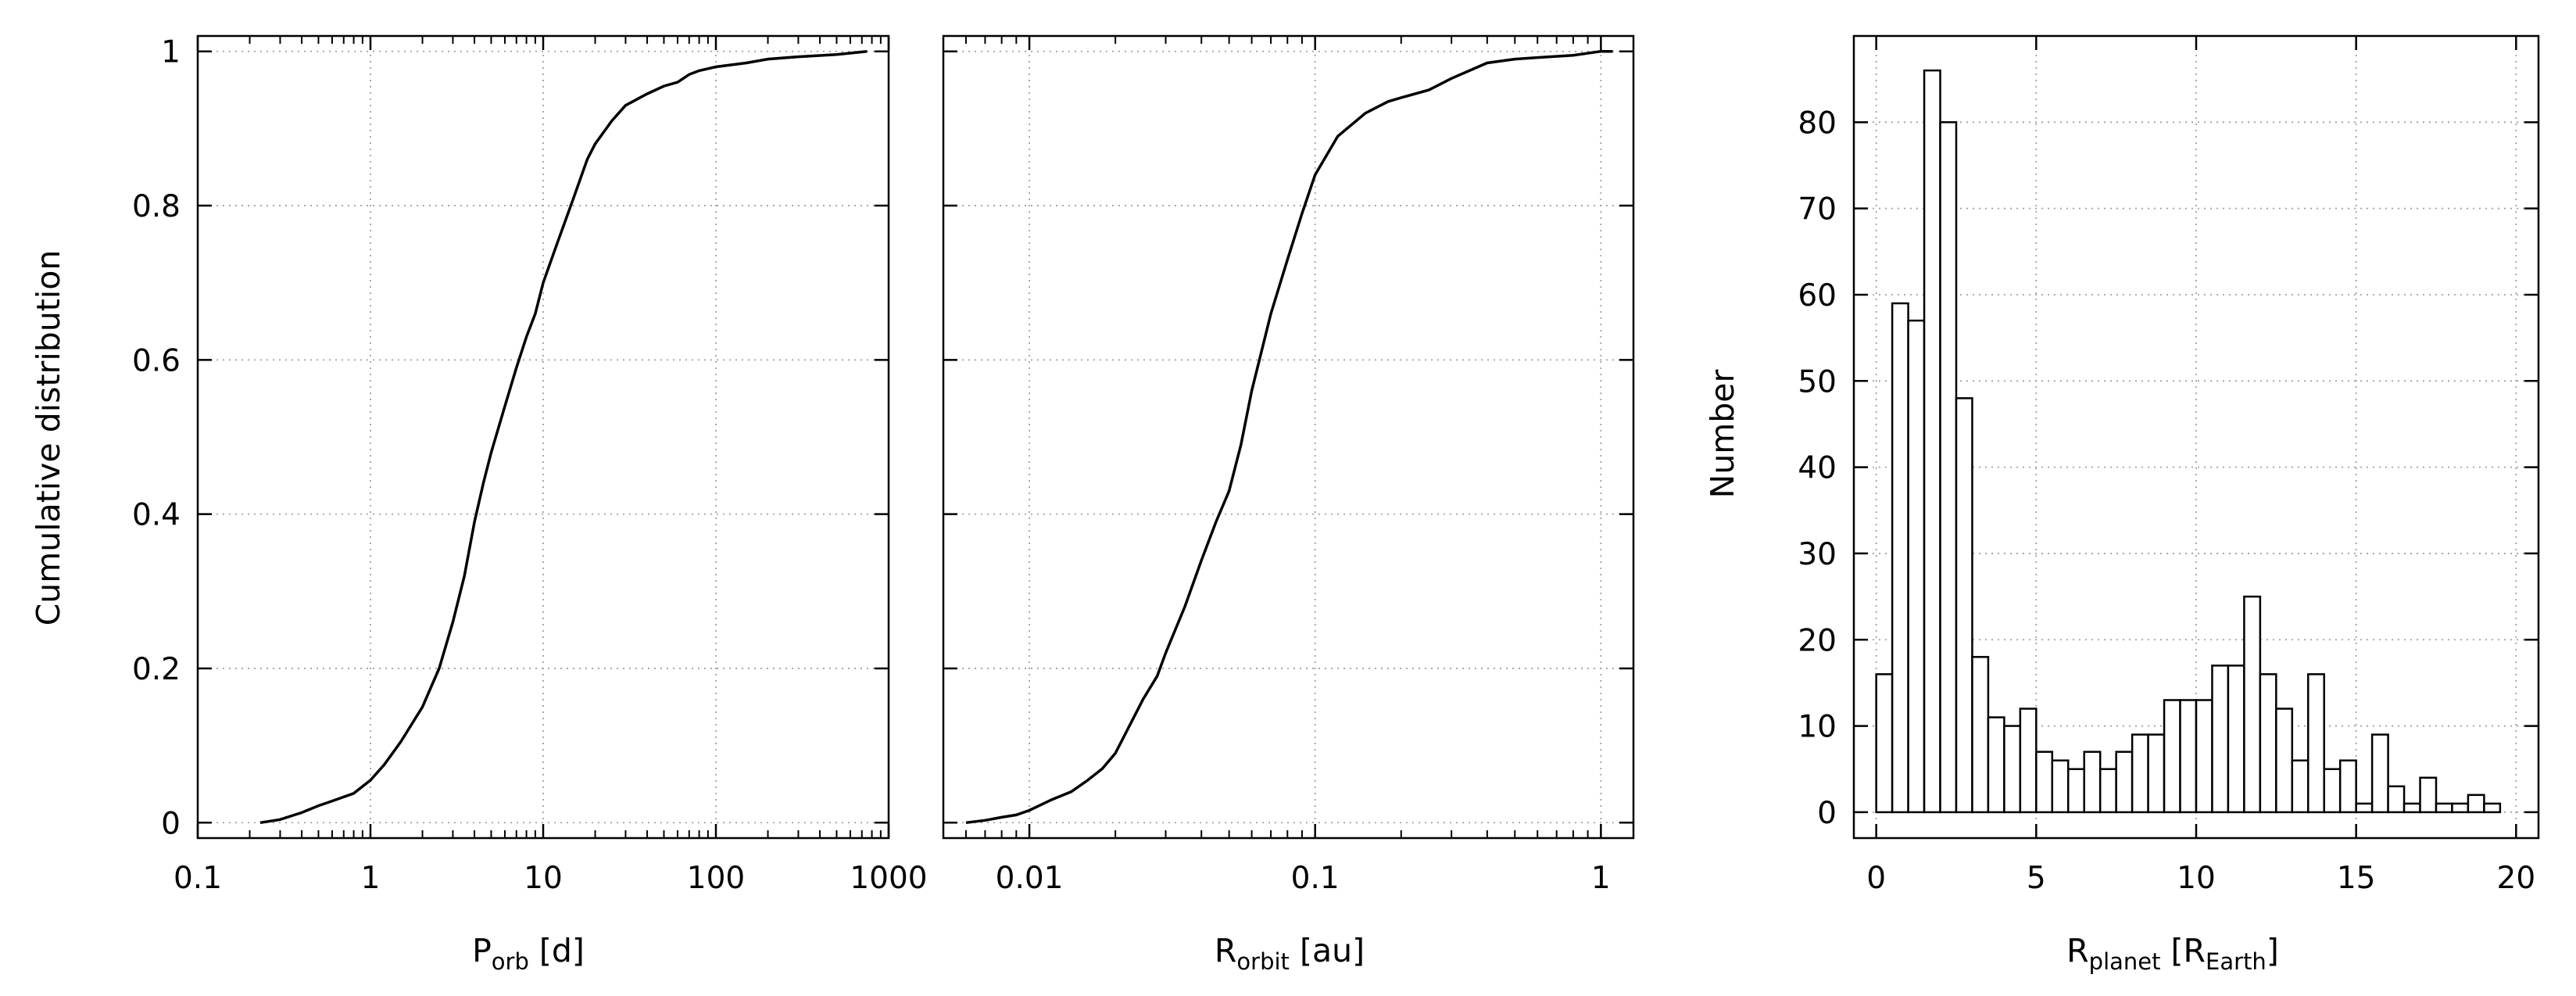 The image size is (2576, 996). Describe the element at coordinates (48, 438) in the screenshot. I see `panel1-y-axis-label: Cumulative distribution` at that location.